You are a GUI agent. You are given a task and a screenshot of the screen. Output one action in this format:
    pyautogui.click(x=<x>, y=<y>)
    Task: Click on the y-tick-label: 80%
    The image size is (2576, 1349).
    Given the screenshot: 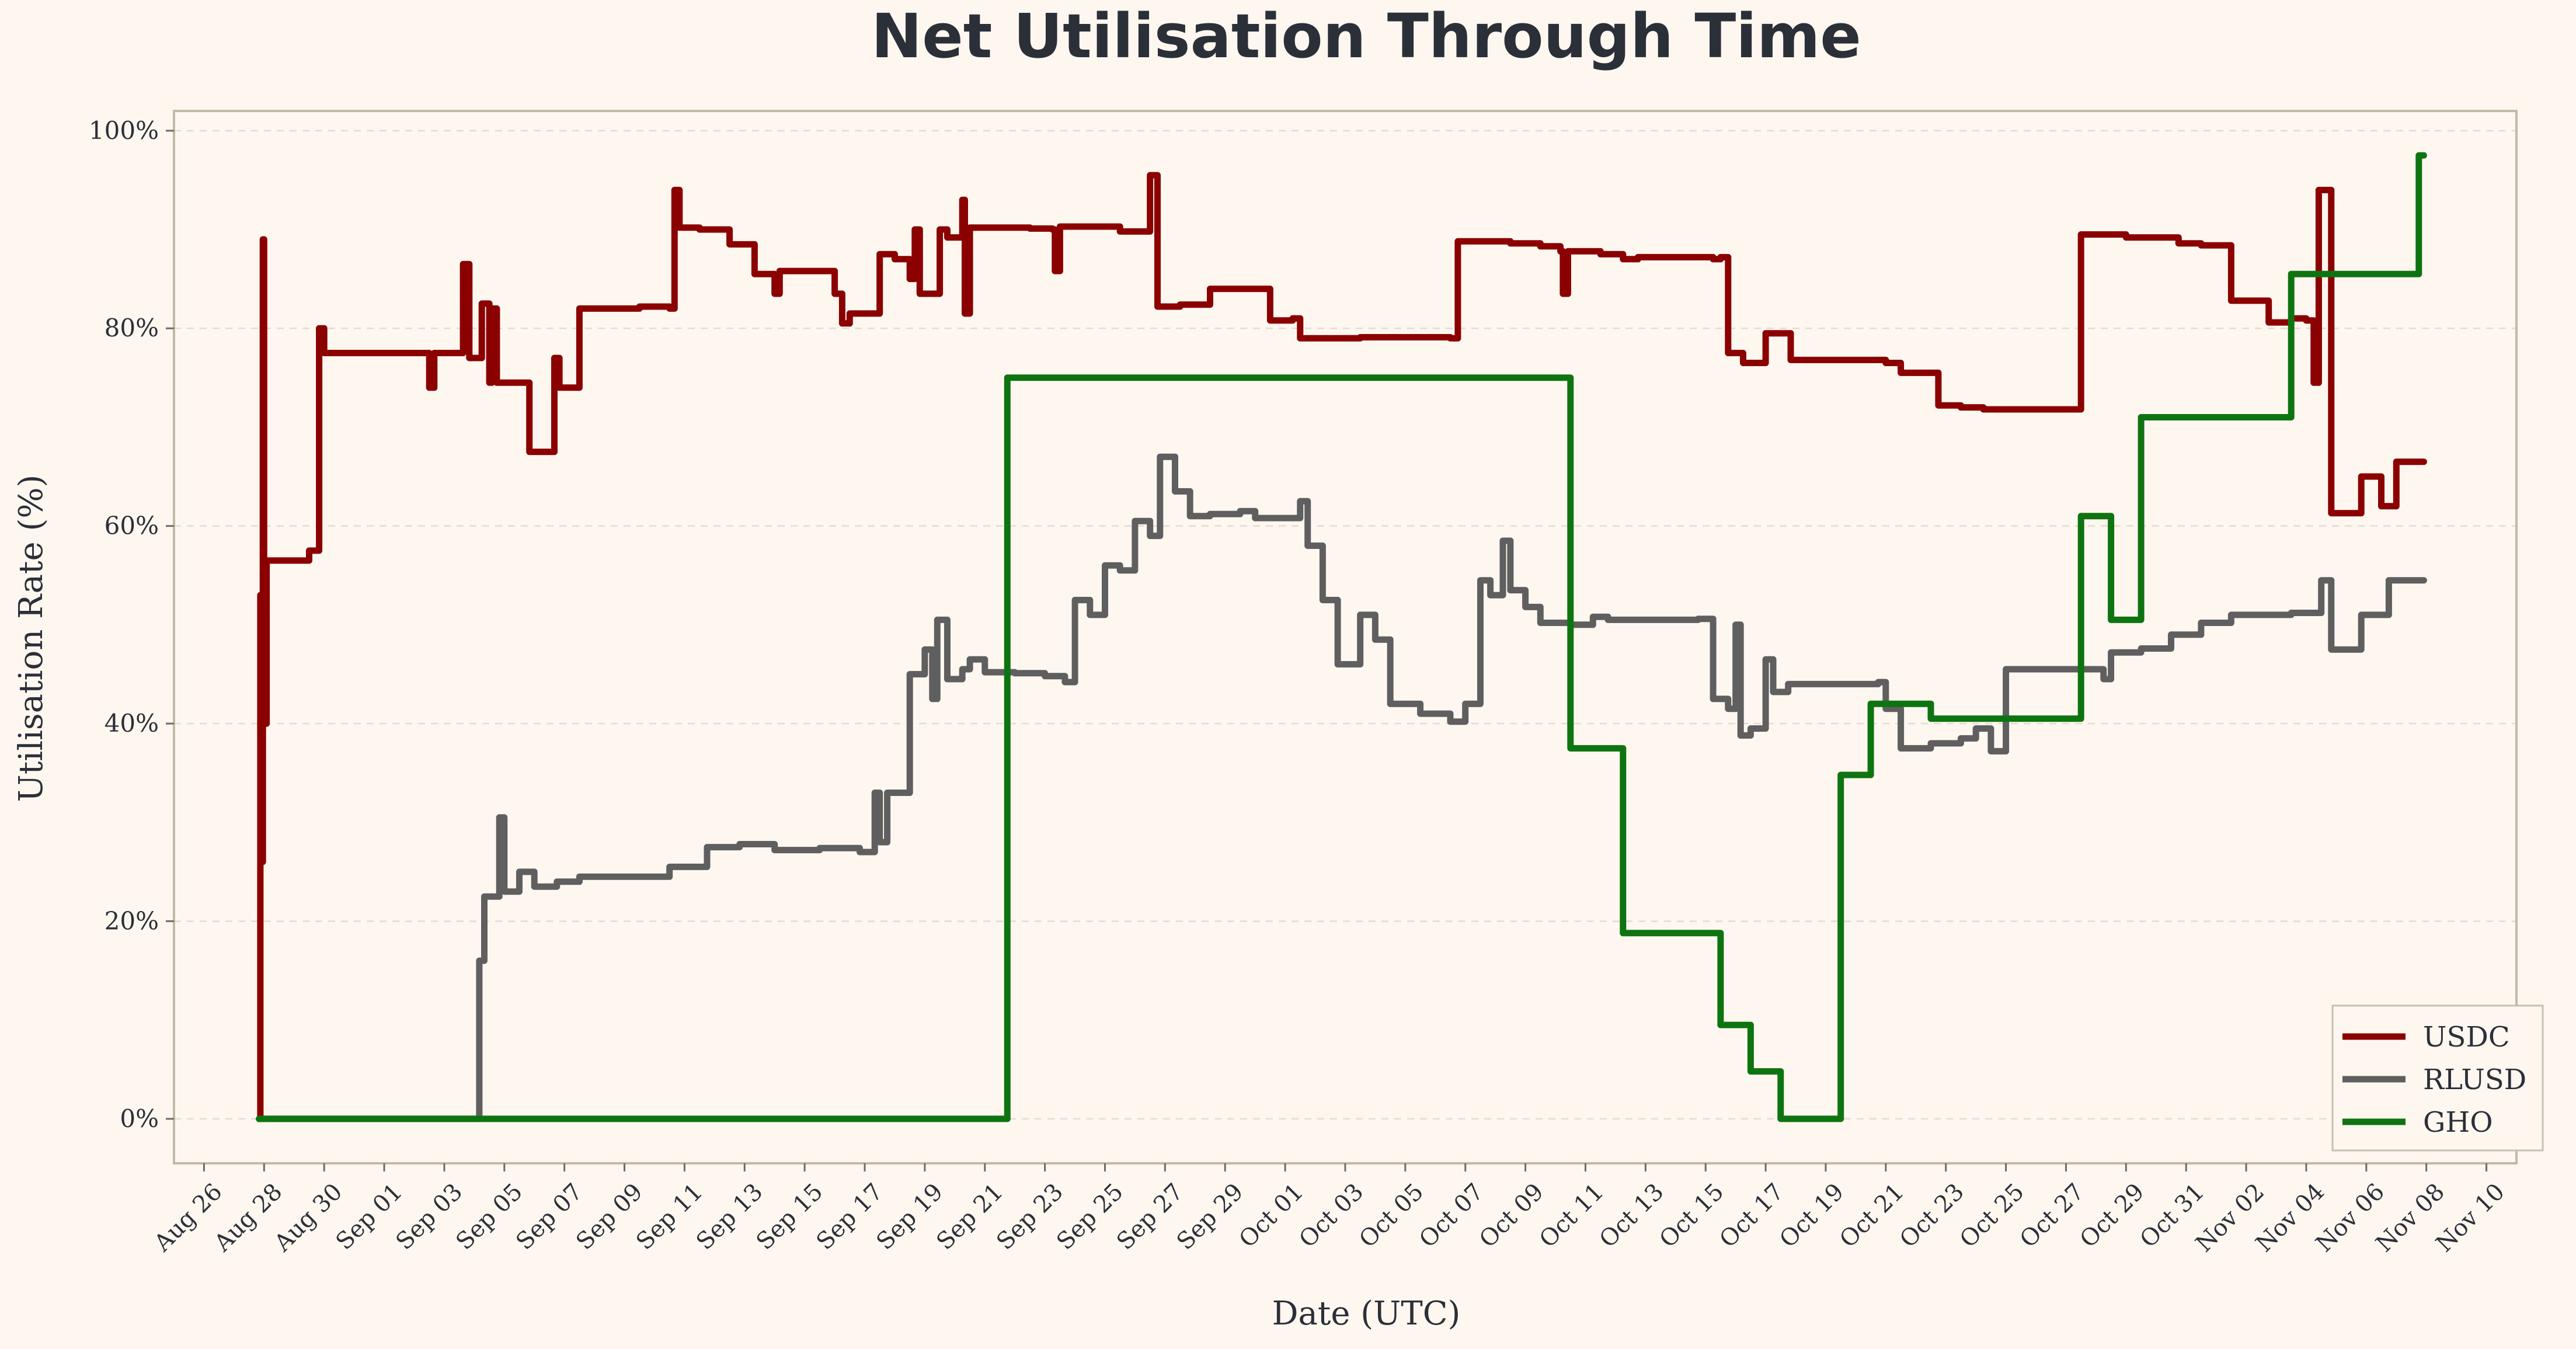 What is the action you would take?
    pyautogui.click(x=132, y=328)
    